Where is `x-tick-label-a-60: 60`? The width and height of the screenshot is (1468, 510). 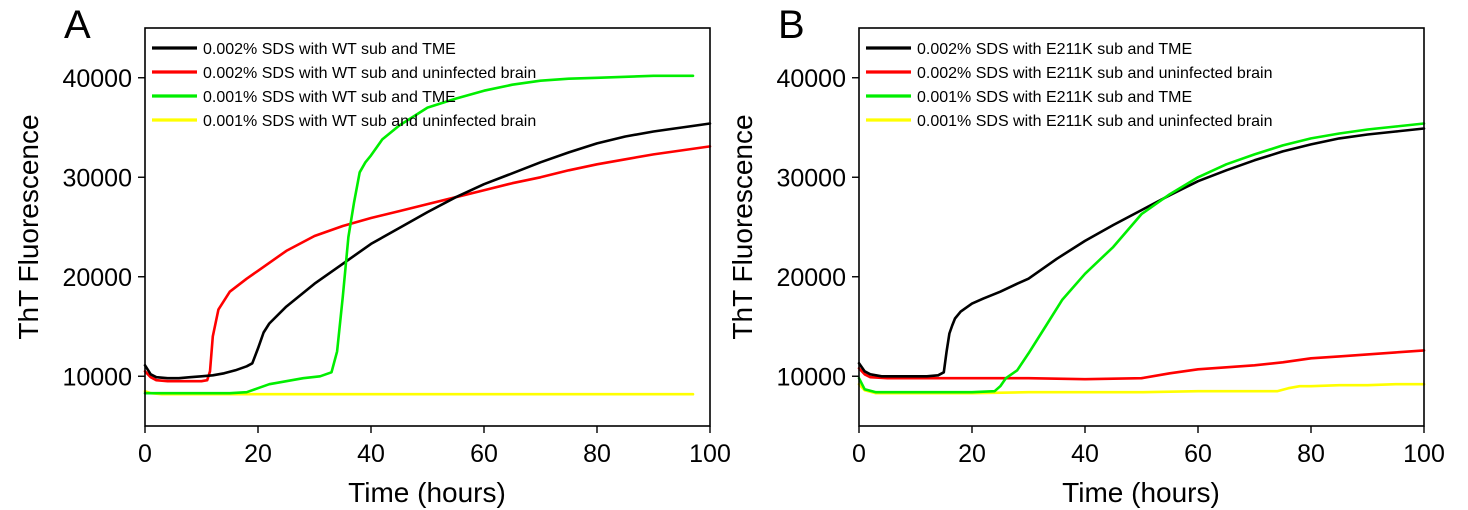 x-tick-label-a-60: 60 is located at coordinates (484, 454).